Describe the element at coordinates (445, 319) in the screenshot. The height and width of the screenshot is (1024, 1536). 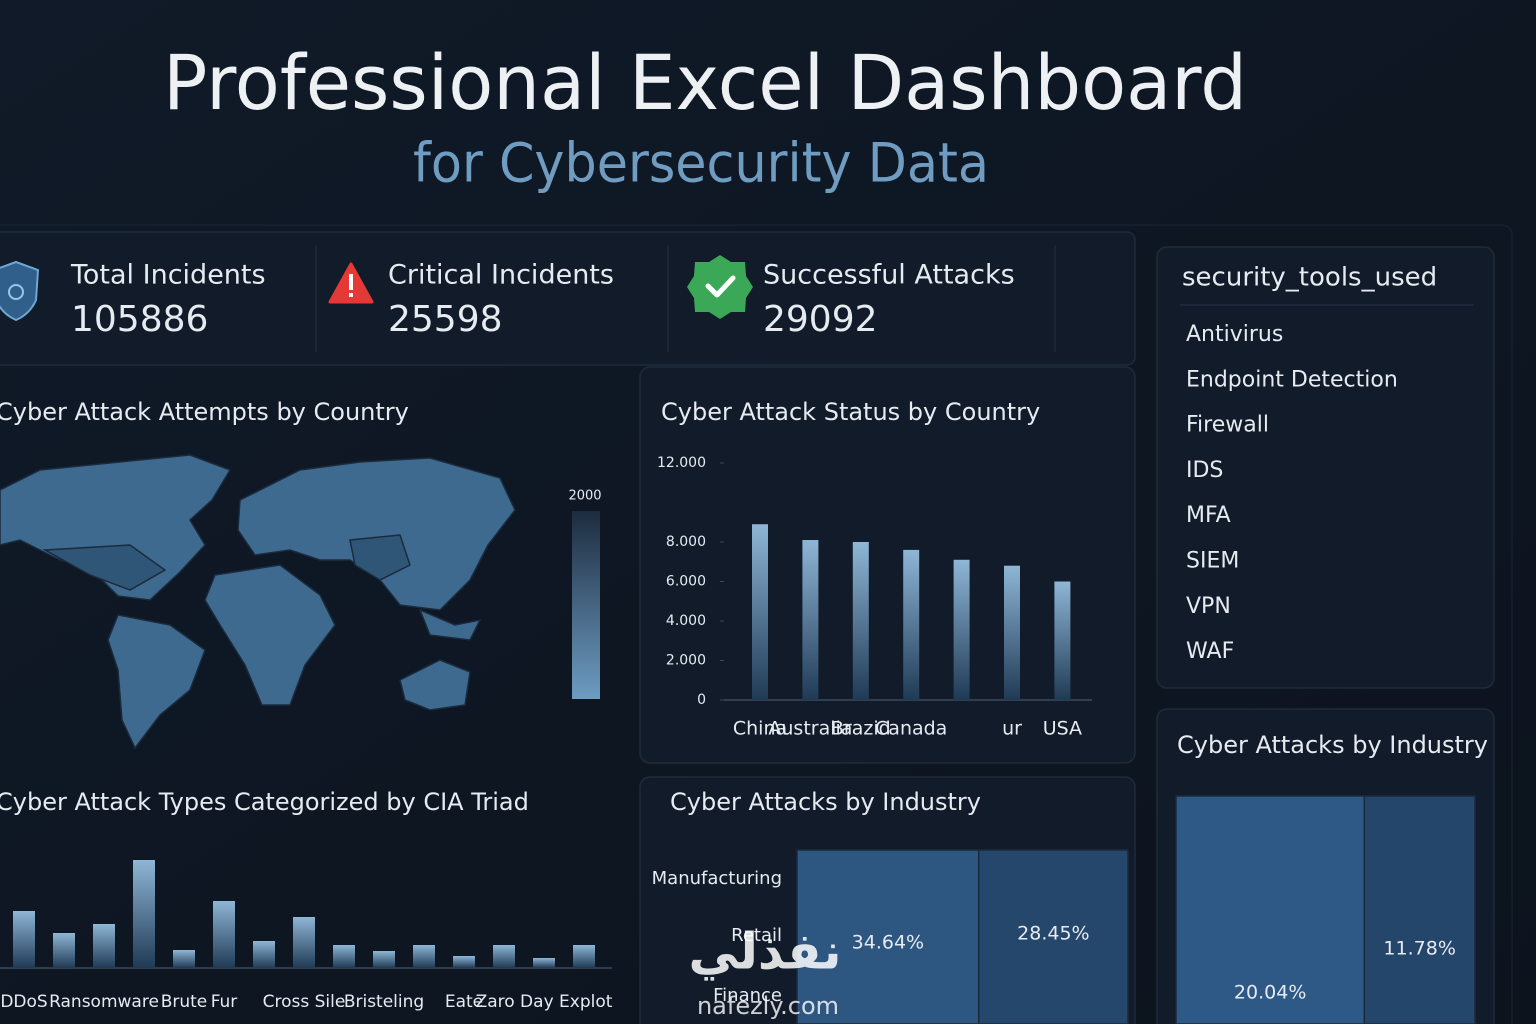
I see `kpi-value: 25598` at that location.